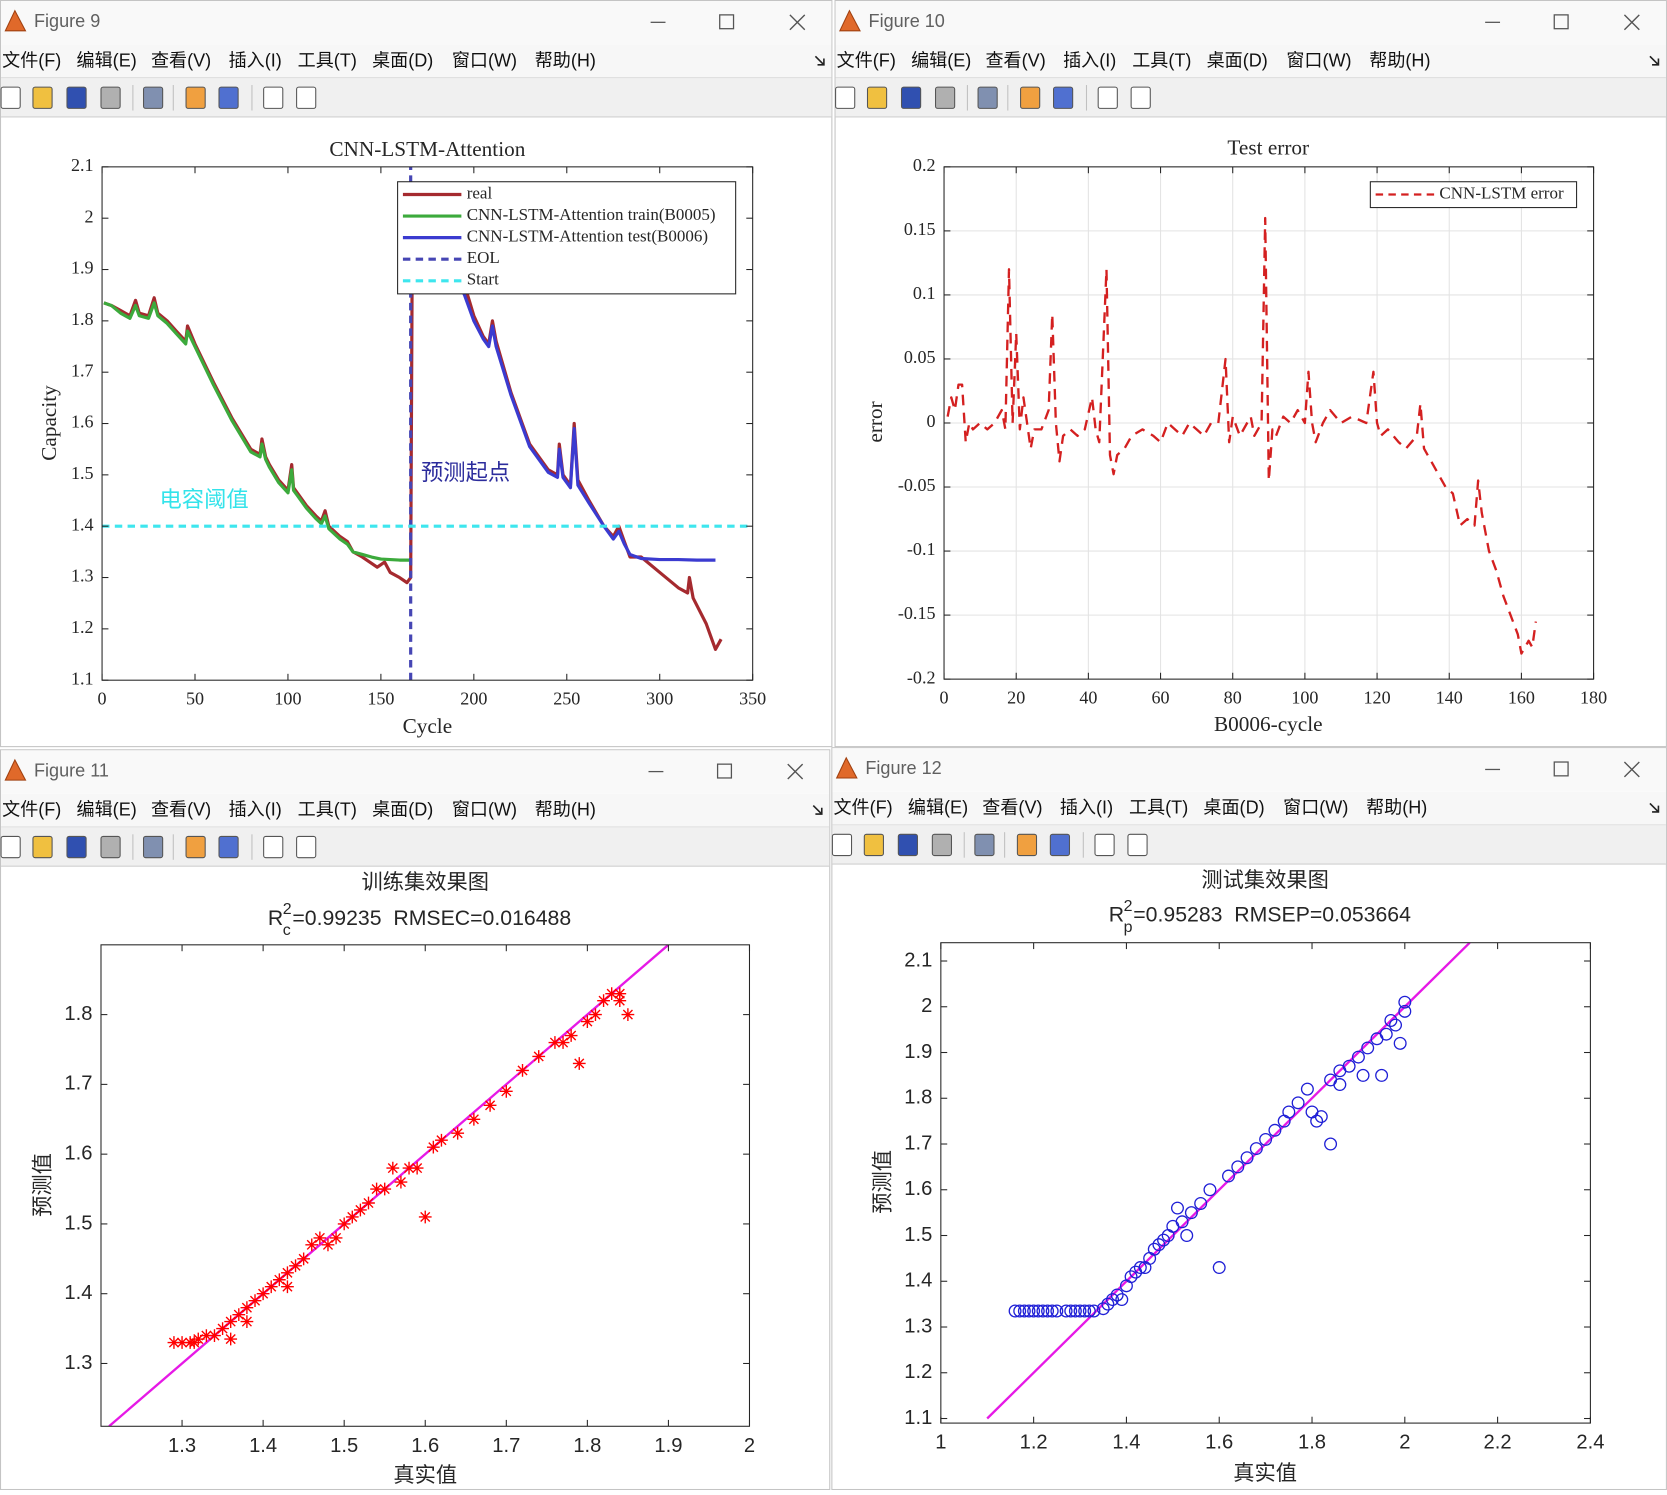 This screenshot has height=1495, width=1667. I want to click on data-line, so click(257, 431).